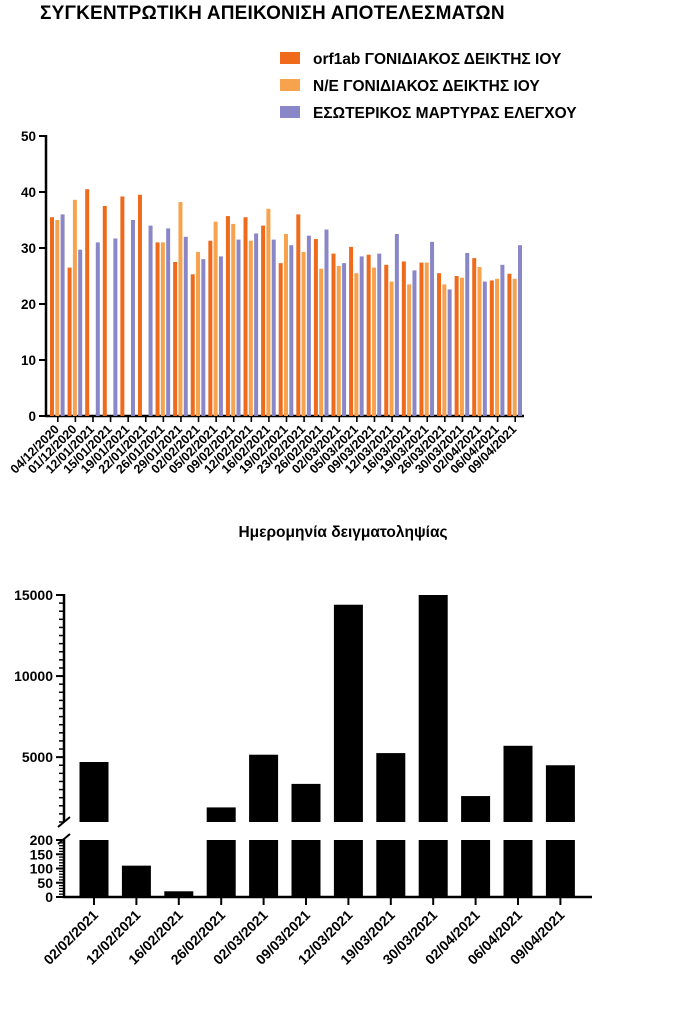  I want to click on y-tick-label: 20, so click(28, 304).